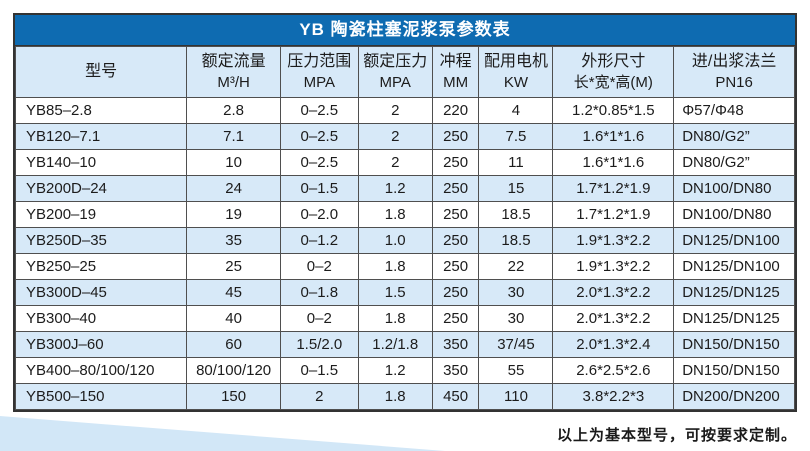 The width and height of the screenshot is (810, 451). What do you see at coordinates (734, 110) in the screenshot?
I see `table-cell: Φ57/Φ48` at bounding box center [734, 110].